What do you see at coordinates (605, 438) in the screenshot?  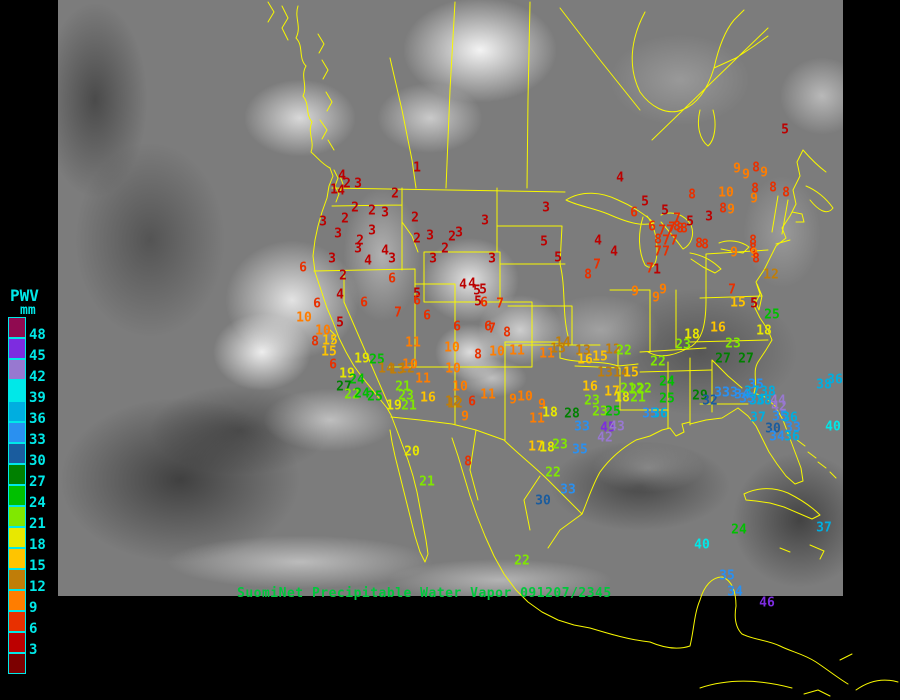 I see `station-value: 42` at bounding box center [605, 438].